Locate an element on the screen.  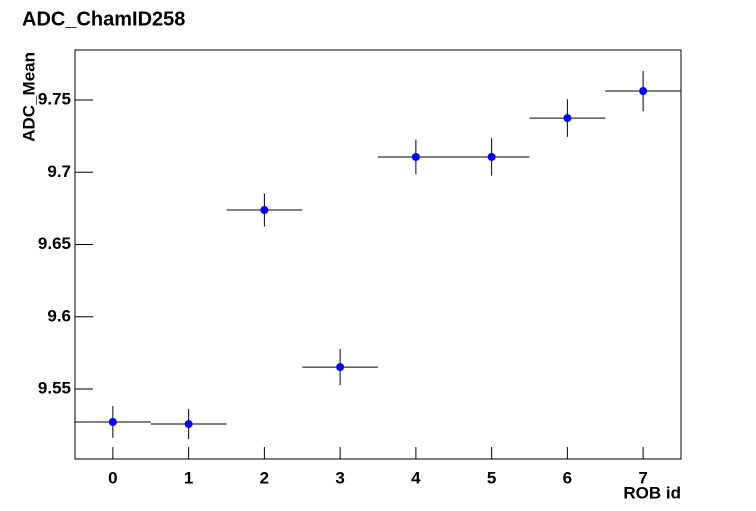
y-tick-label: 9.65 is located at coordinates (54, 243).